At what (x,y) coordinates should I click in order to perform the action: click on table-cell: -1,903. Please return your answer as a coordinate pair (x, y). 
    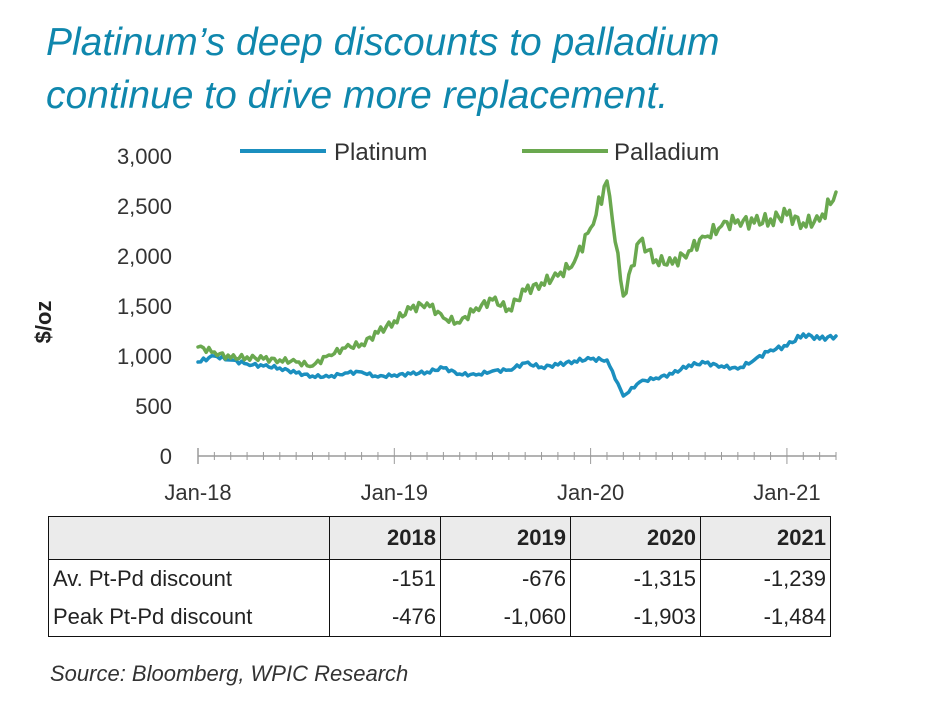
    Looking at the image, I should click on (635, 617).